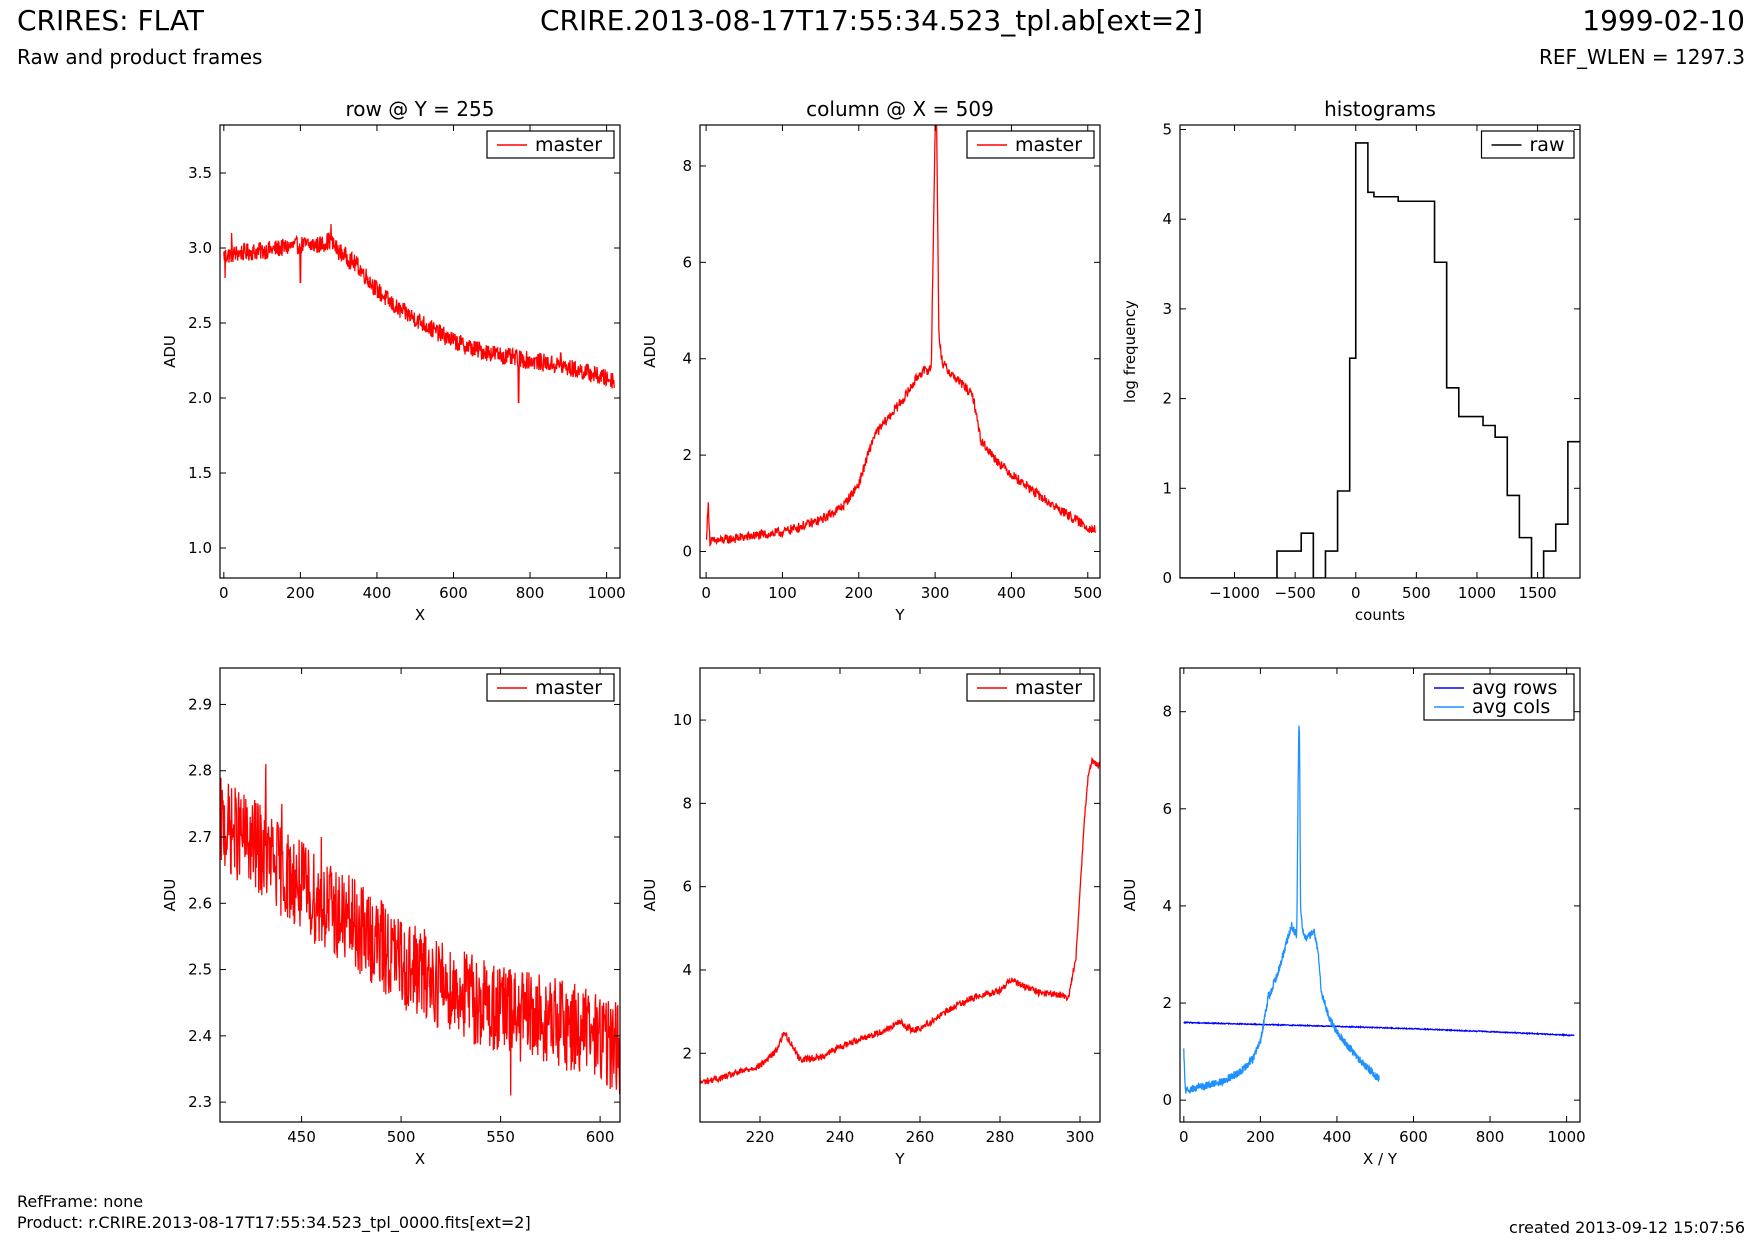 This screenshot has width=1755, height=1245. I want to click on y-tick-label: 10, so click(682, 720).